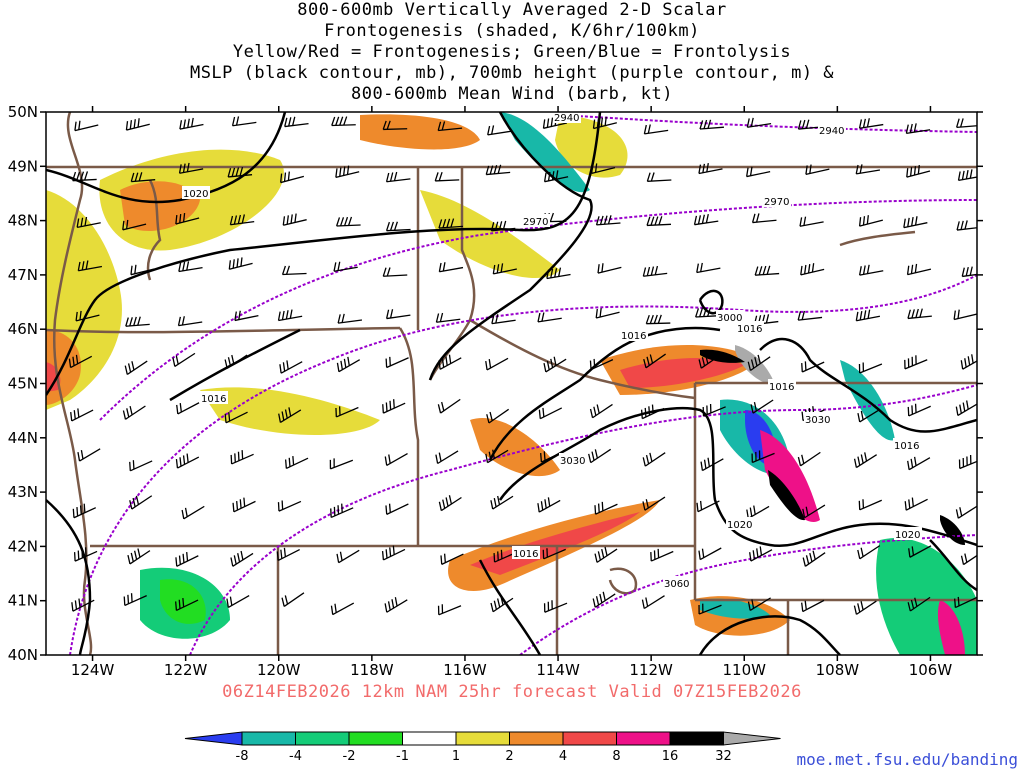 This screenshot has width=1024, height=769. Describe the element at coordinates (456, 756) in the screenshot. I see `colorbar-tick-label: 1` at that location.